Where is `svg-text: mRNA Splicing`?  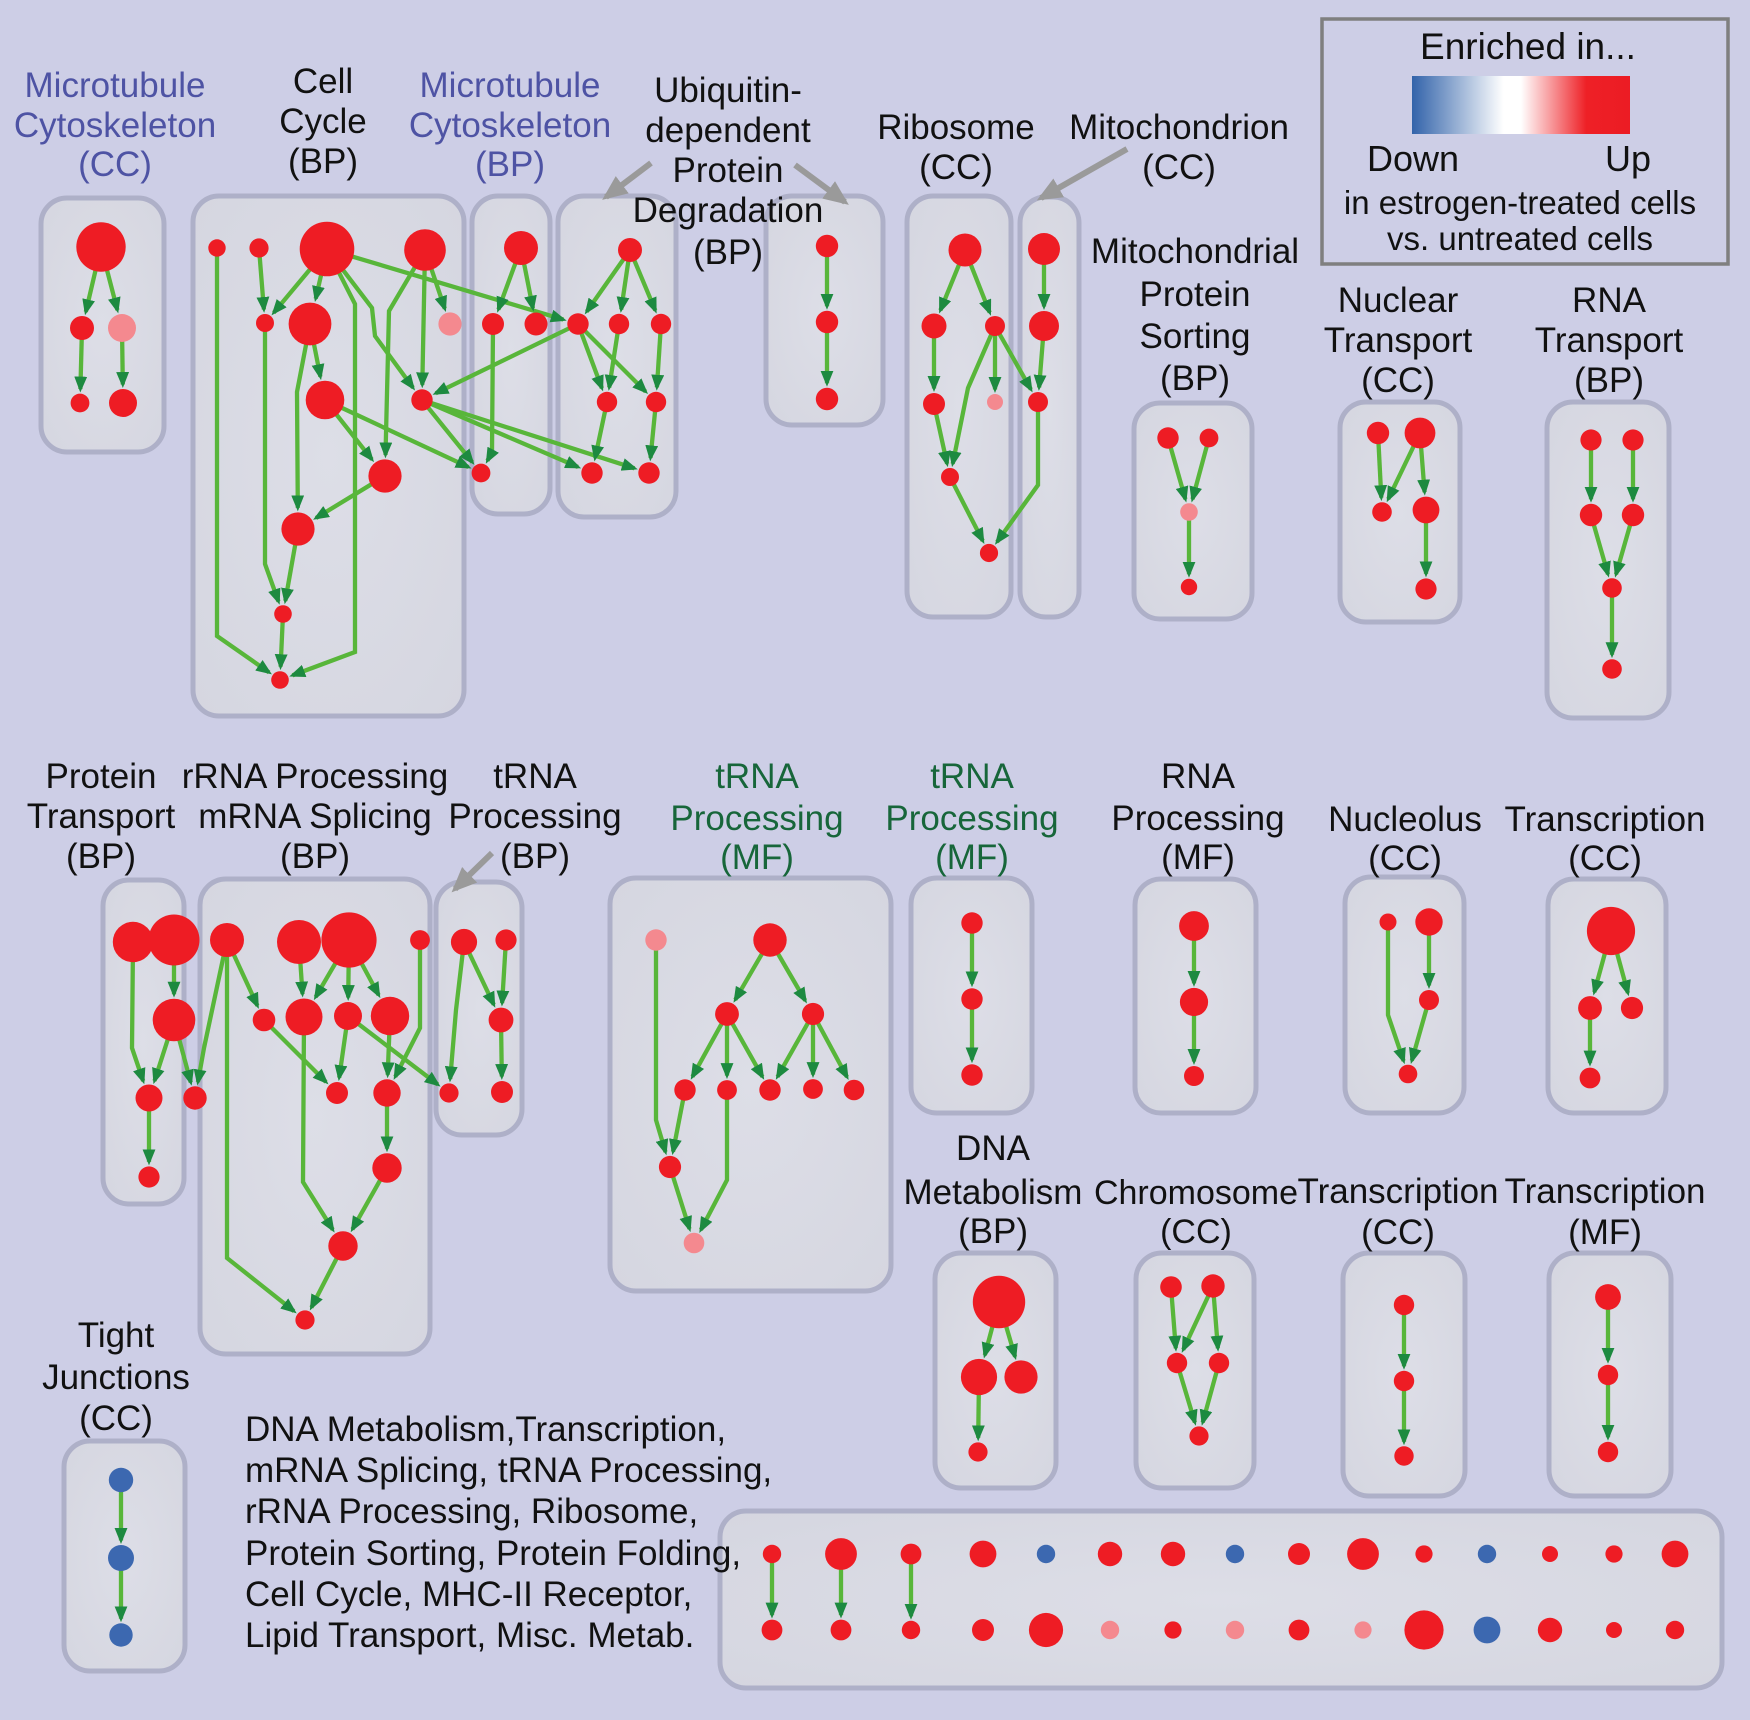
svg-text: mRNA Splicing is located at coordinates (314, 816).